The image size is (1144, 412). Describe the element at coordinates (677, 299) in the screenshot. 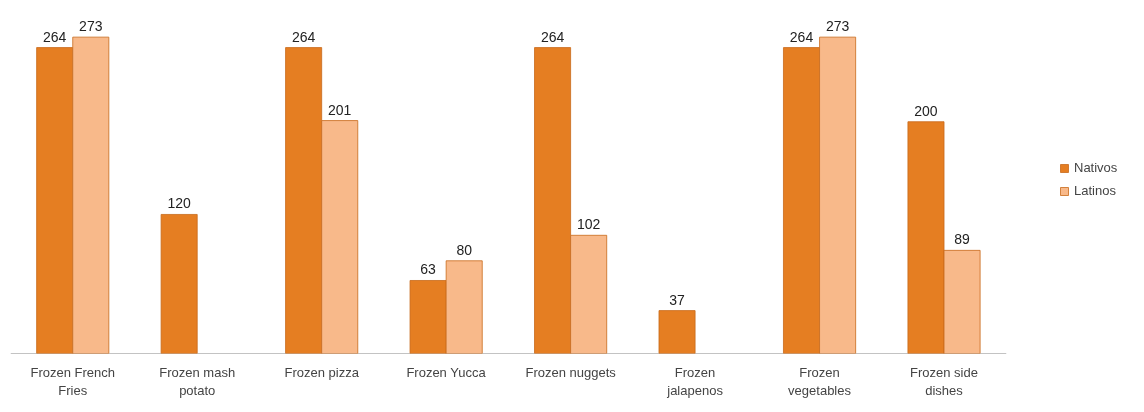

I see `data-label: 37` at that location.